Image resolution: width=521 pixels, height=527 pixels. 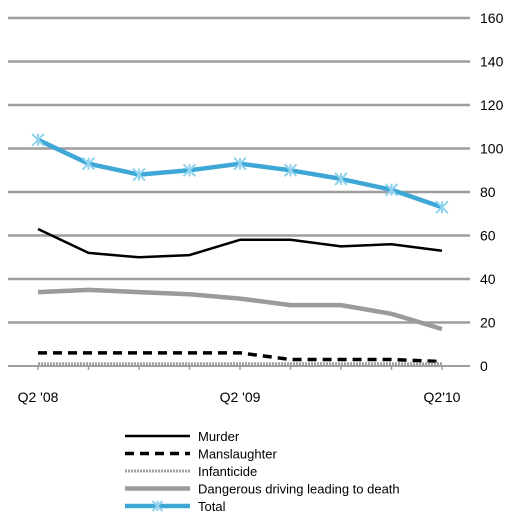 What do you see at coordinates (38, 397) in the screenshot?
I see `x-tick-label: Q2 '08` at bounding box center [38, 397].